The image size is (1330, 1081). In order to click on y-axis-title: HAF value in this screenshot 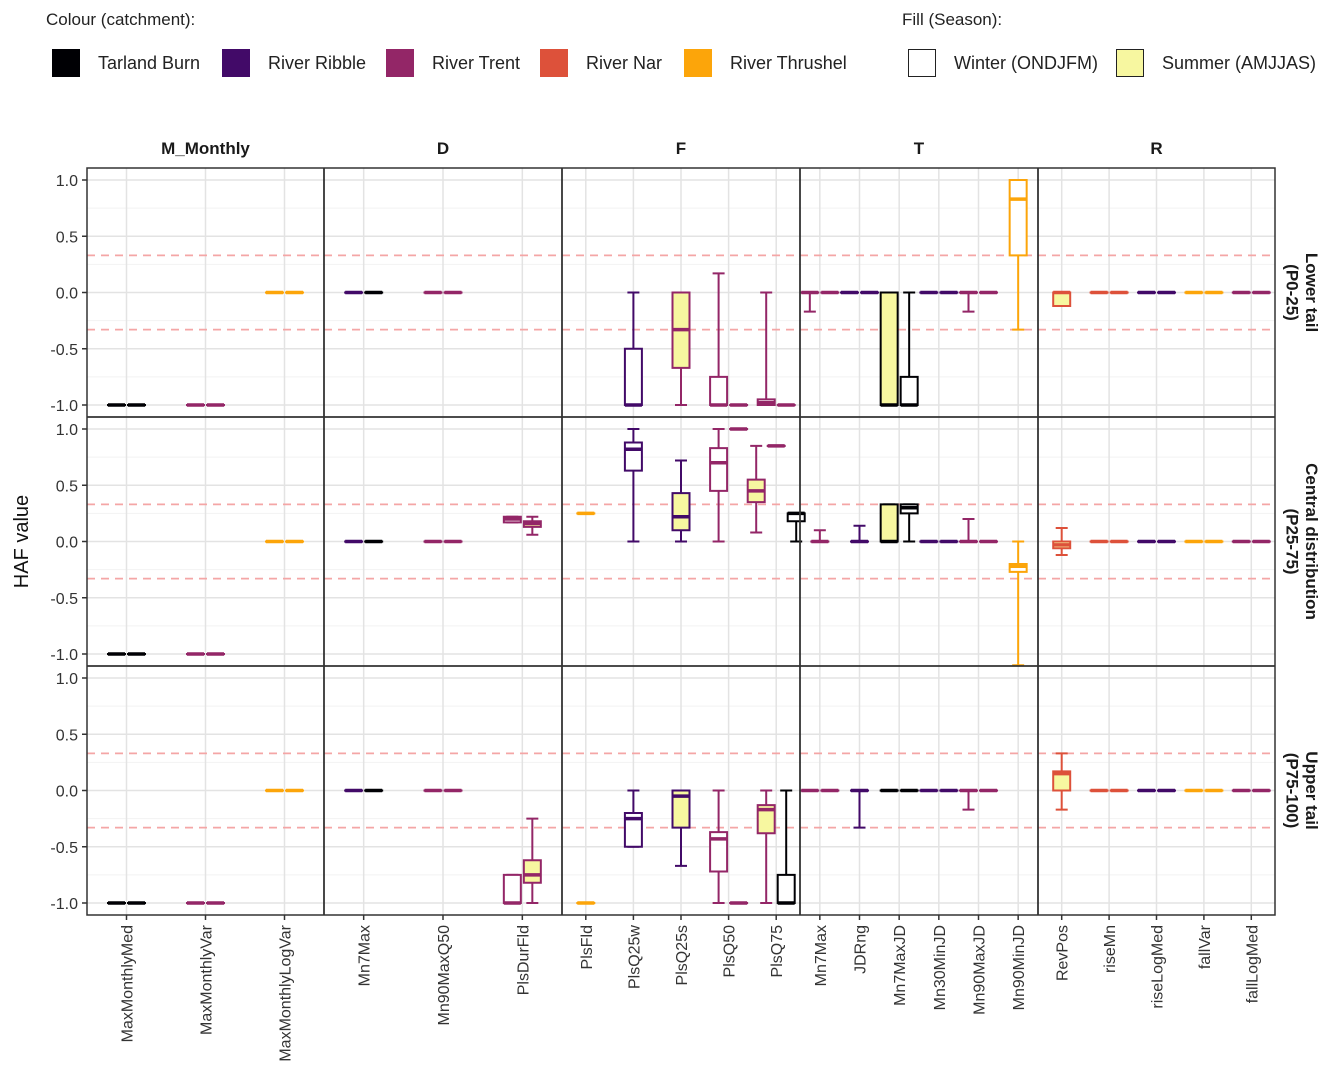, I will do `click(22, 541)`.